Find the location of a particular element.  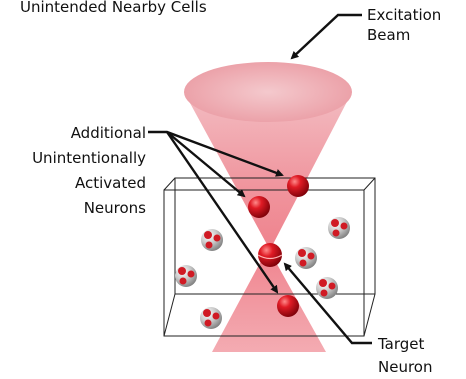

additional-label-line4: Neurons is located at coordinates (115, 208).